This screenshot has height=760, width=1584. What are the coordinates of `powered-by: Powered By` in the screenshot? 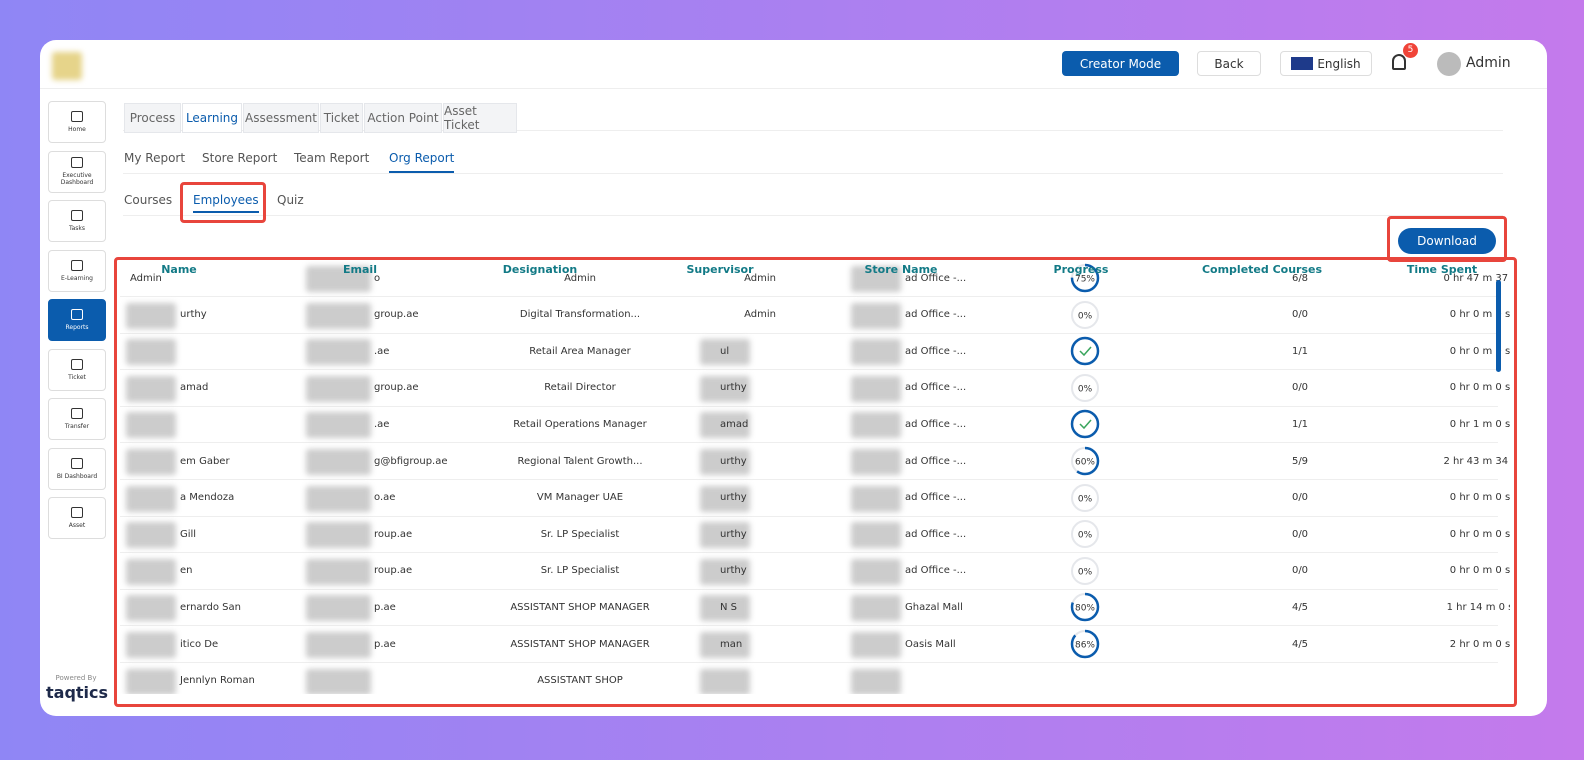 It's located at (76, 678).